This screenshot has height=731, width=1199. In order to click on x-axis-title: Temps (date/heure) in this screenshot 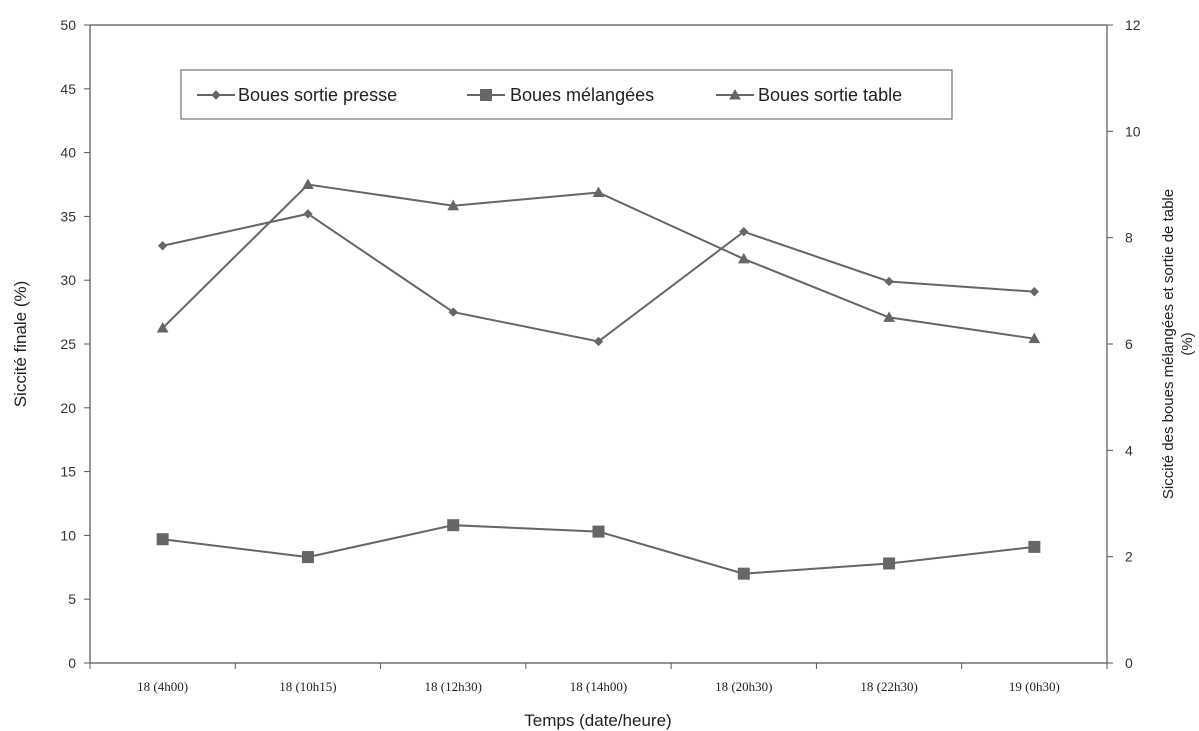, I will do `click(597, 720)`.